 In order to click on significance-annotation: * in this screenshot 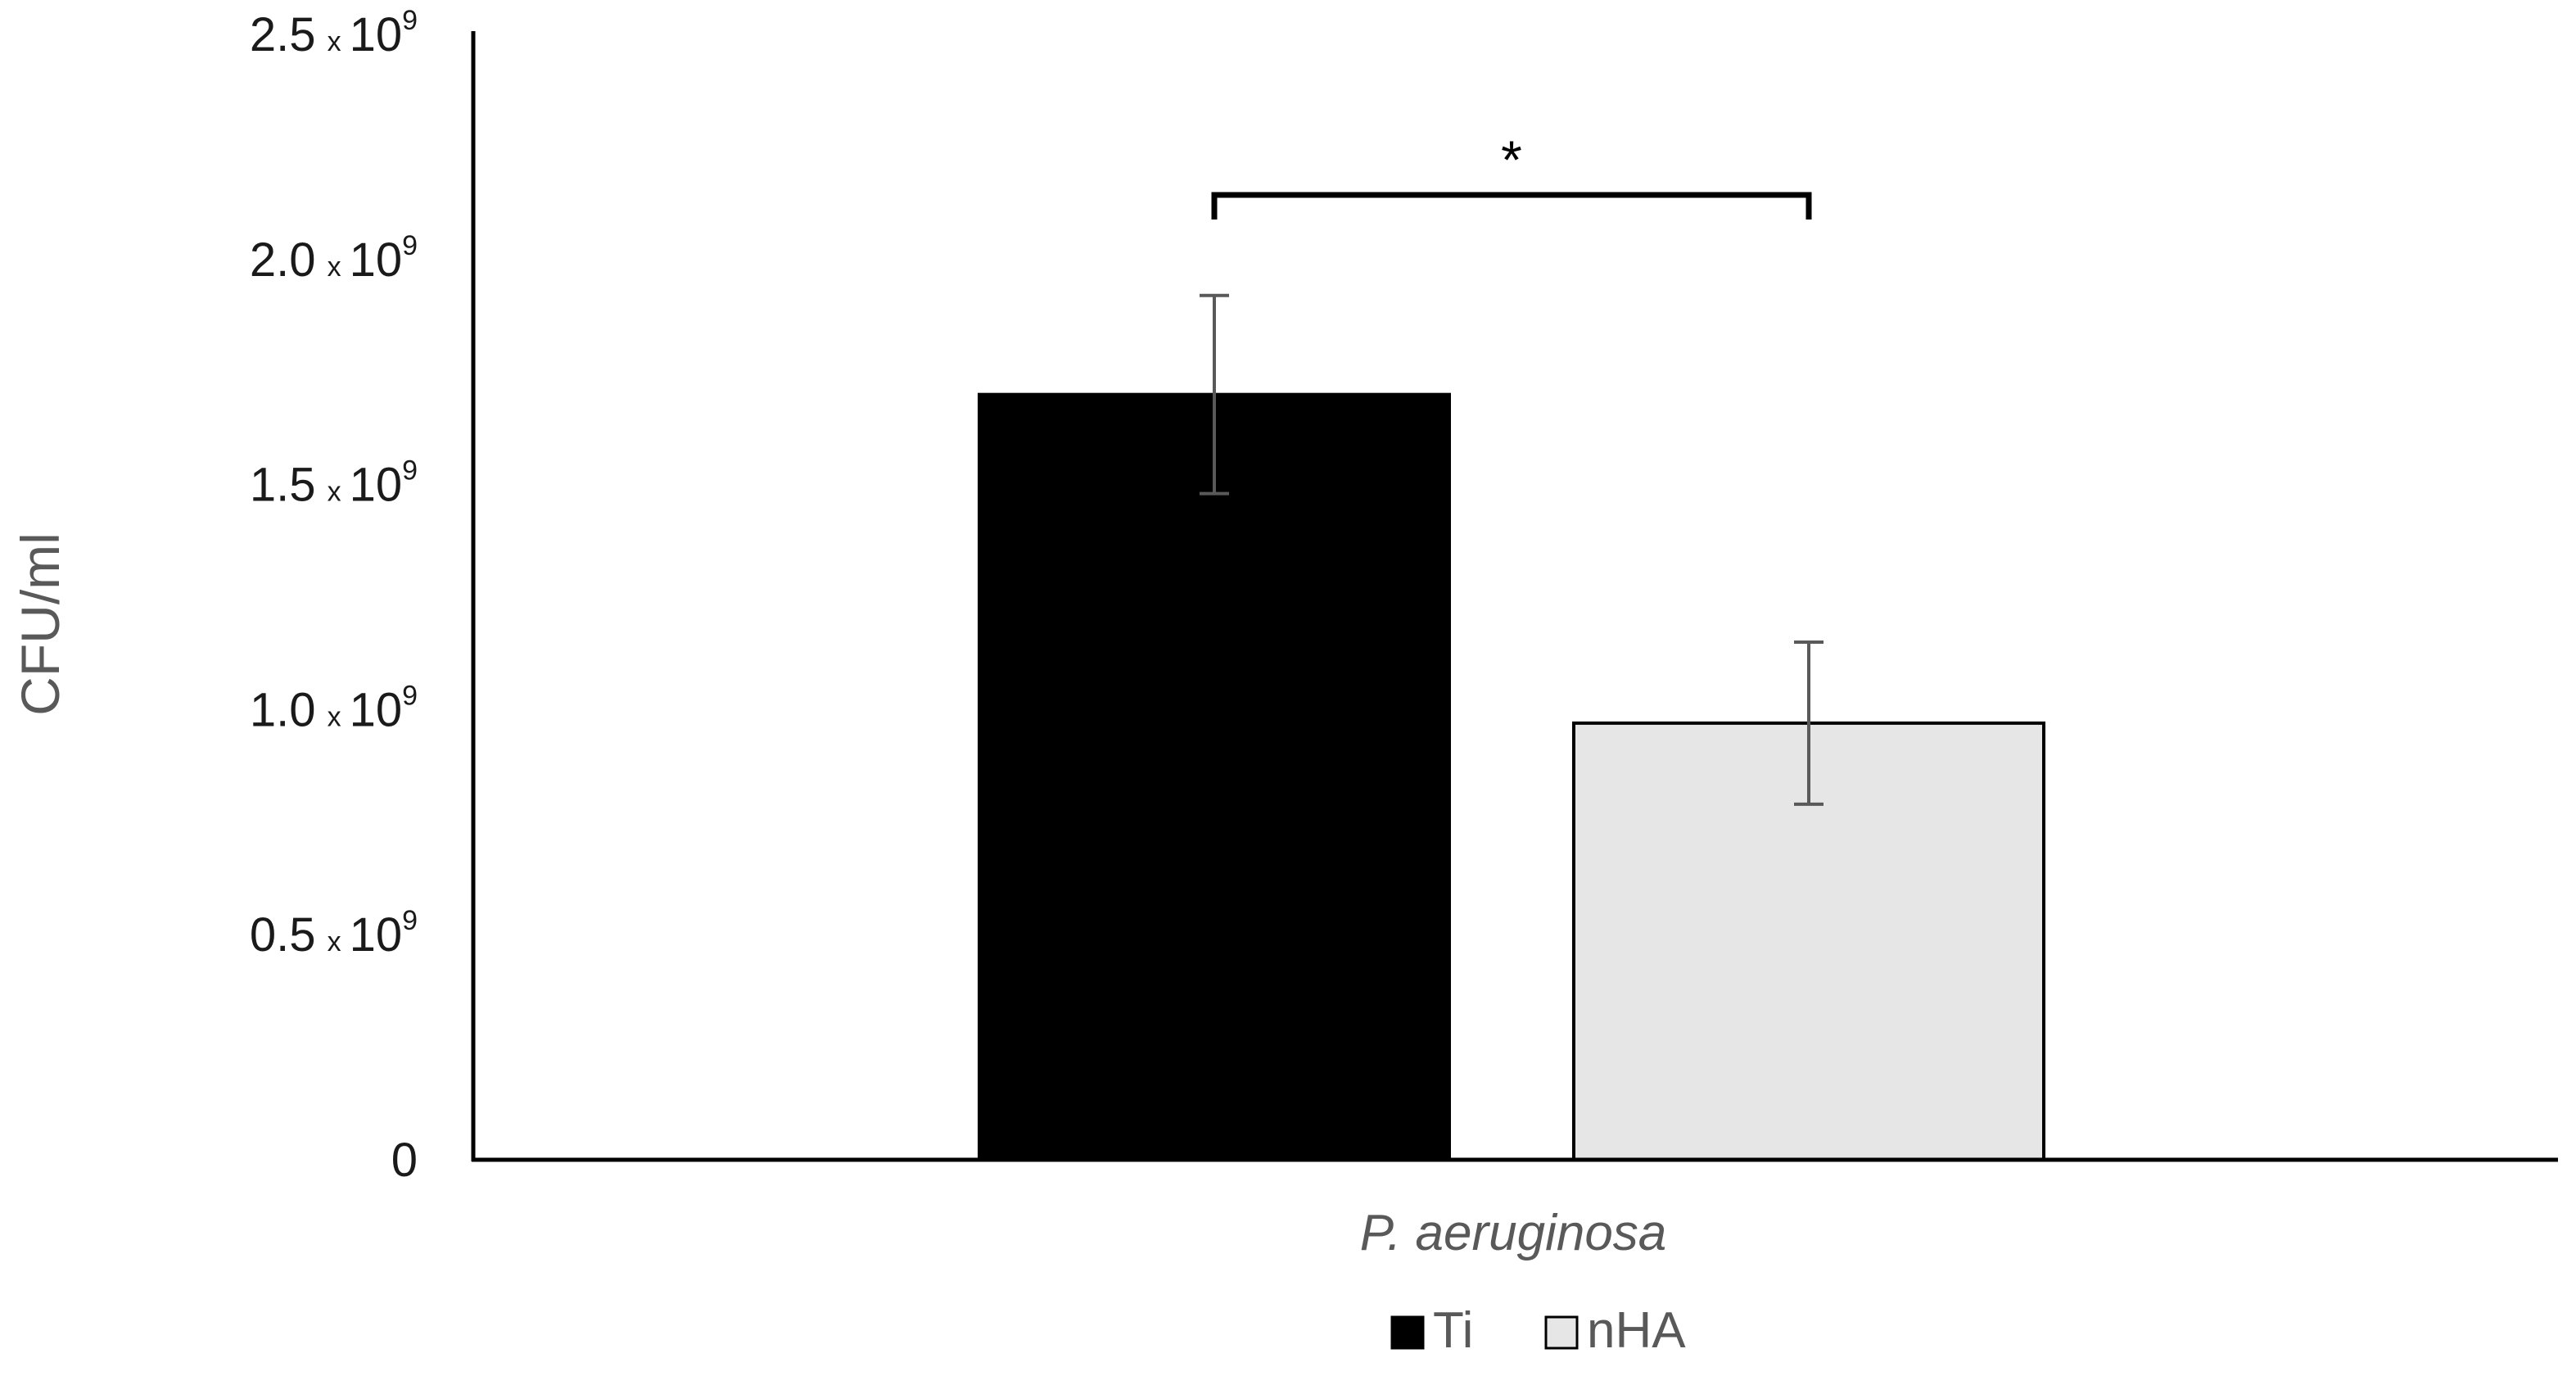, I will do `click(1511, 174)`.